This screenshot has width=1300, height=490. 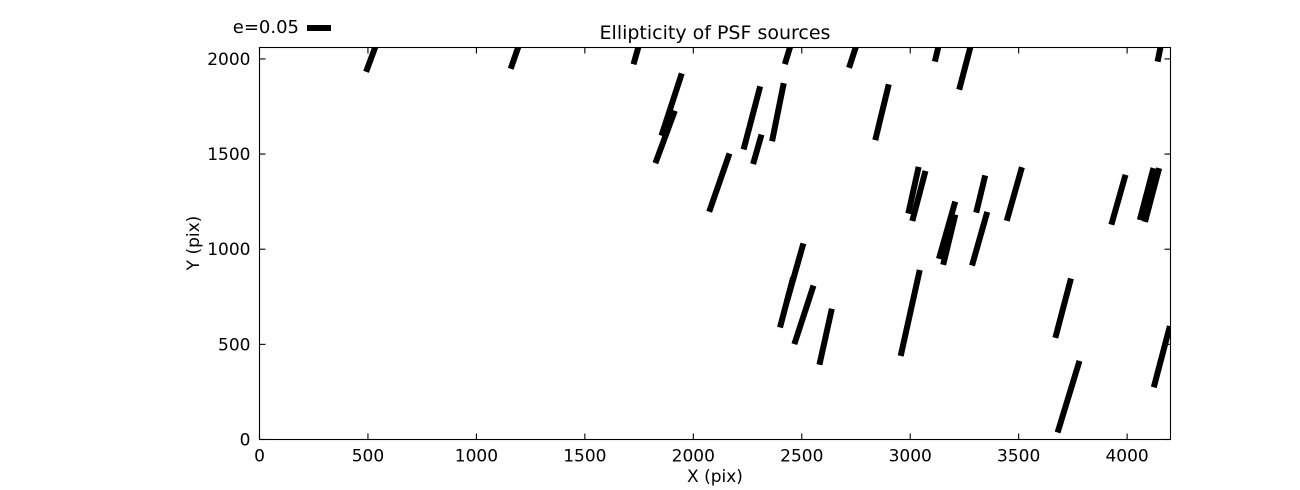 I want to click on plot-title: Ellipticity of PSF sources, so click(x=715, y=33).